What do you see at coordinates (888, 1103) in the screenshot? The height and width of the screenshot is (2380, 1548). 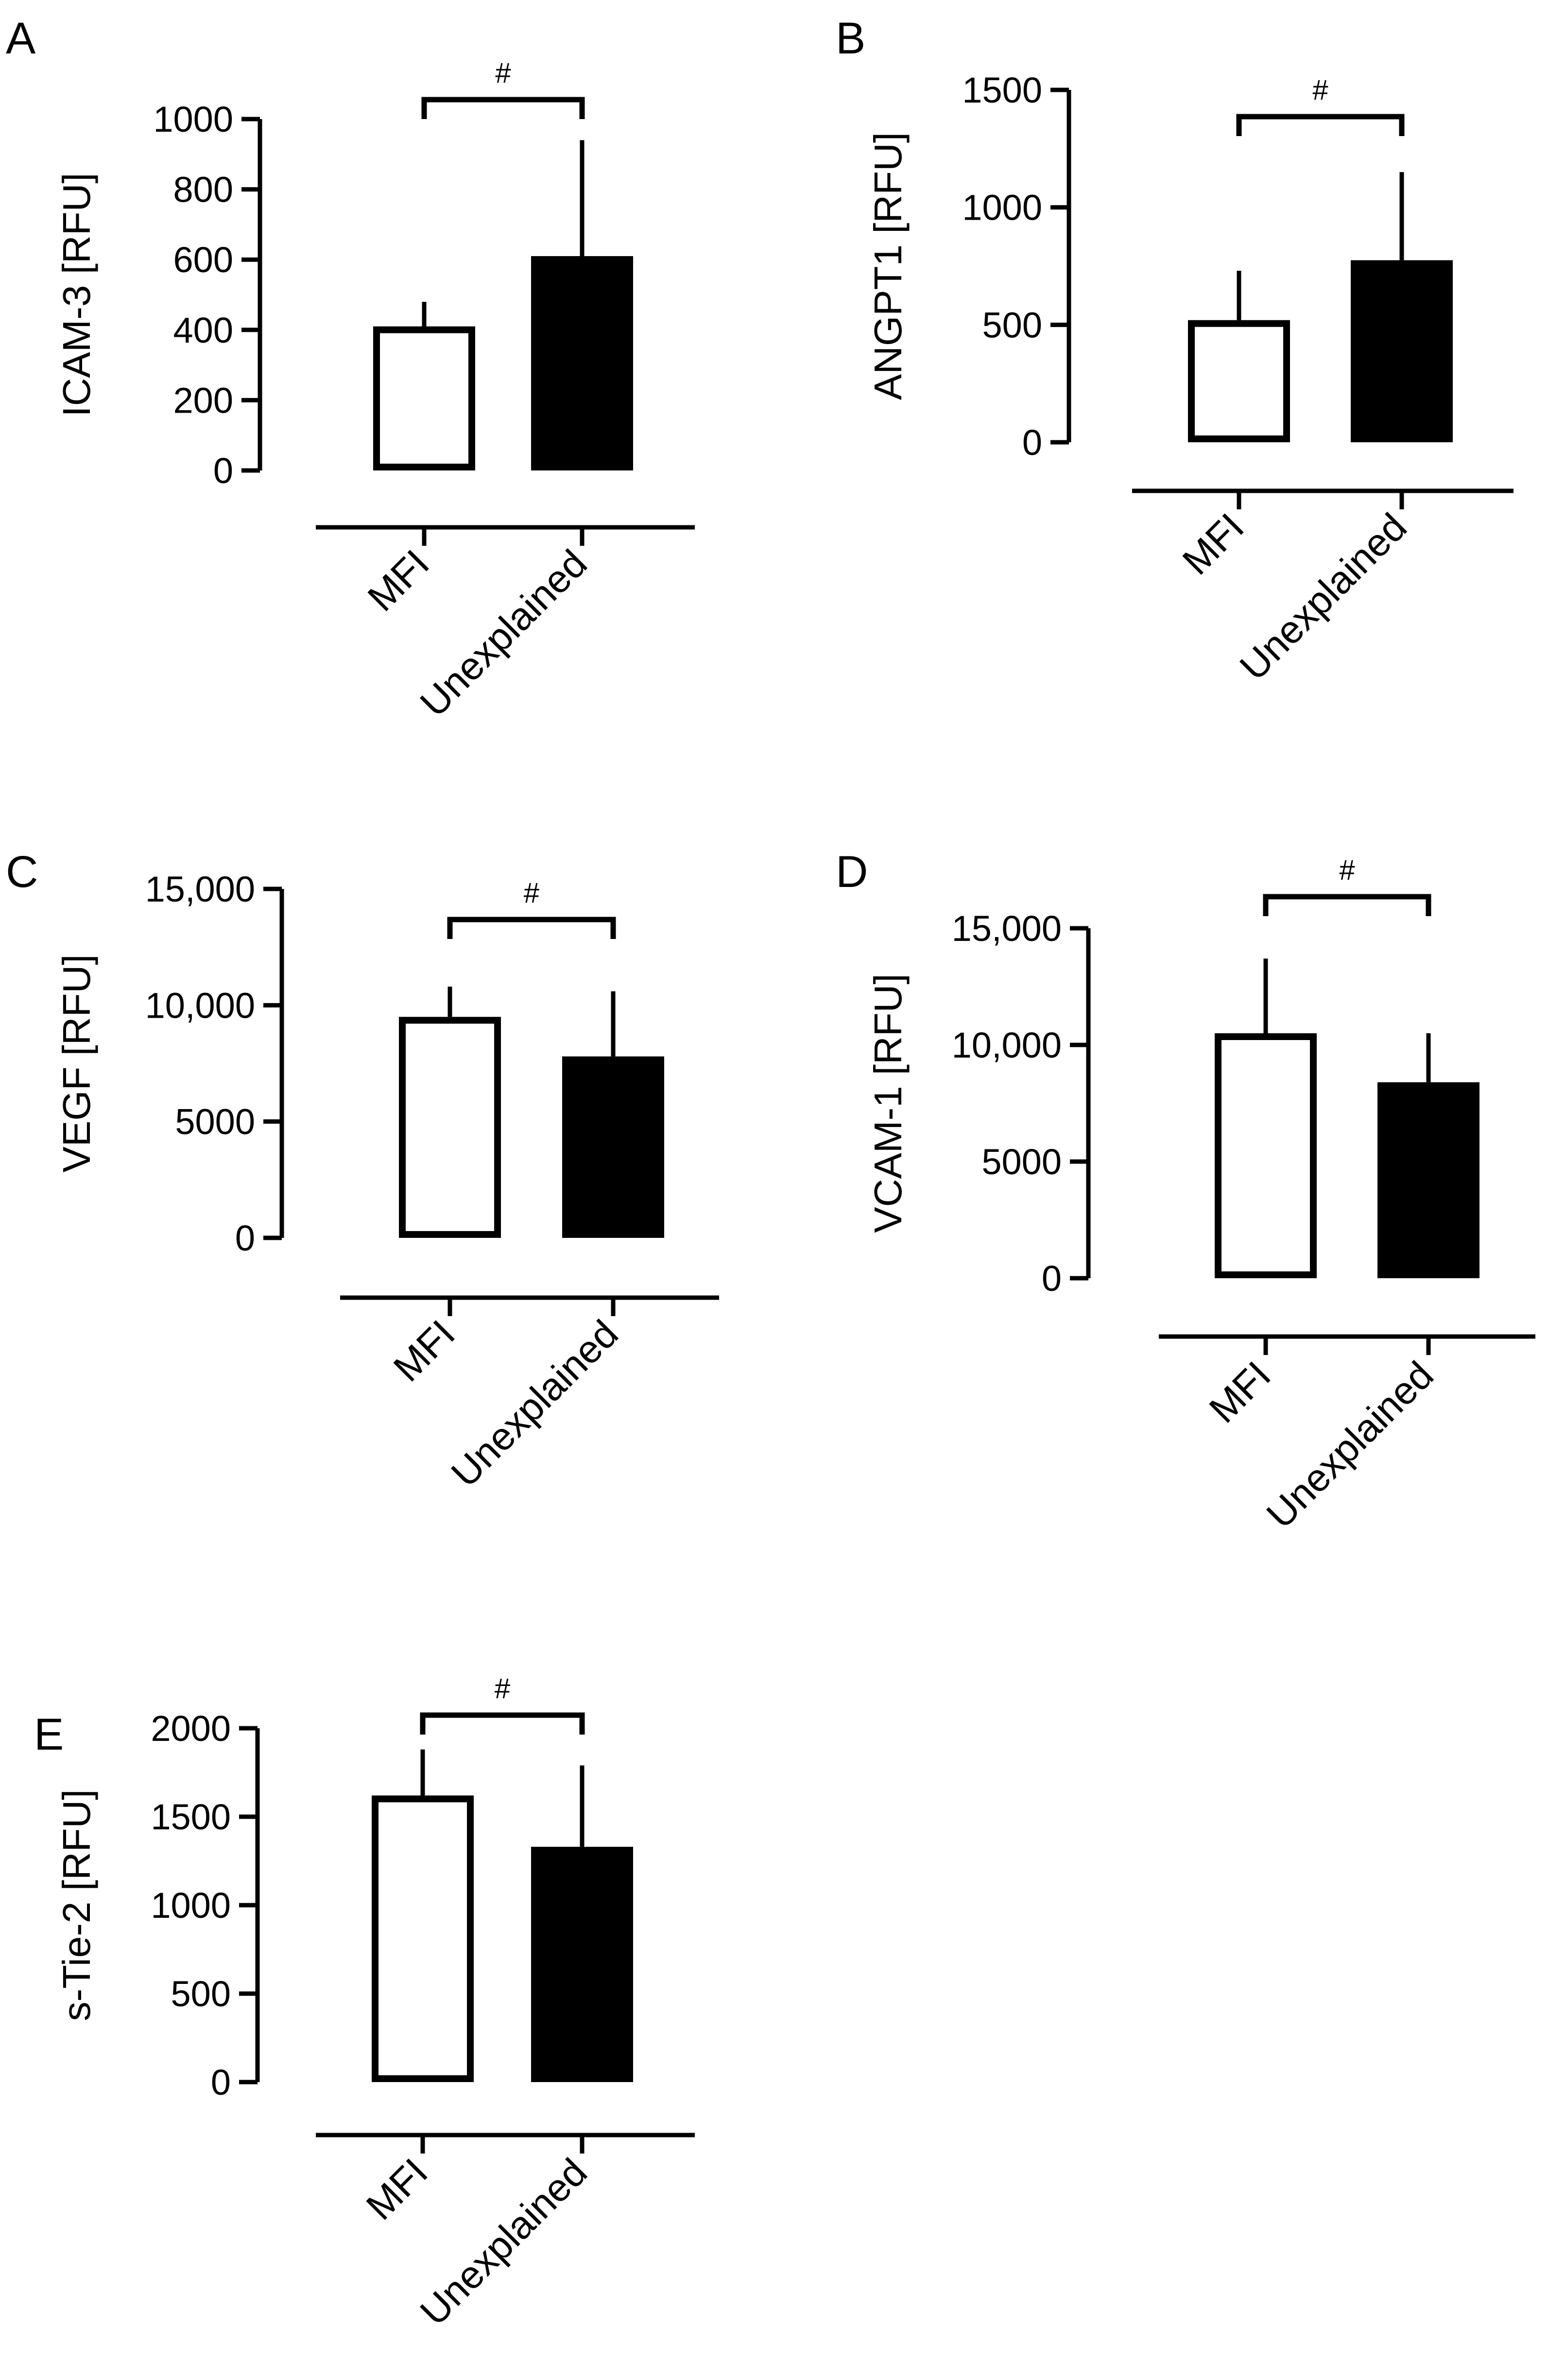 I see `y-axis-title: VCAM-1 [RFU]` at bounding box center [888, 1103].